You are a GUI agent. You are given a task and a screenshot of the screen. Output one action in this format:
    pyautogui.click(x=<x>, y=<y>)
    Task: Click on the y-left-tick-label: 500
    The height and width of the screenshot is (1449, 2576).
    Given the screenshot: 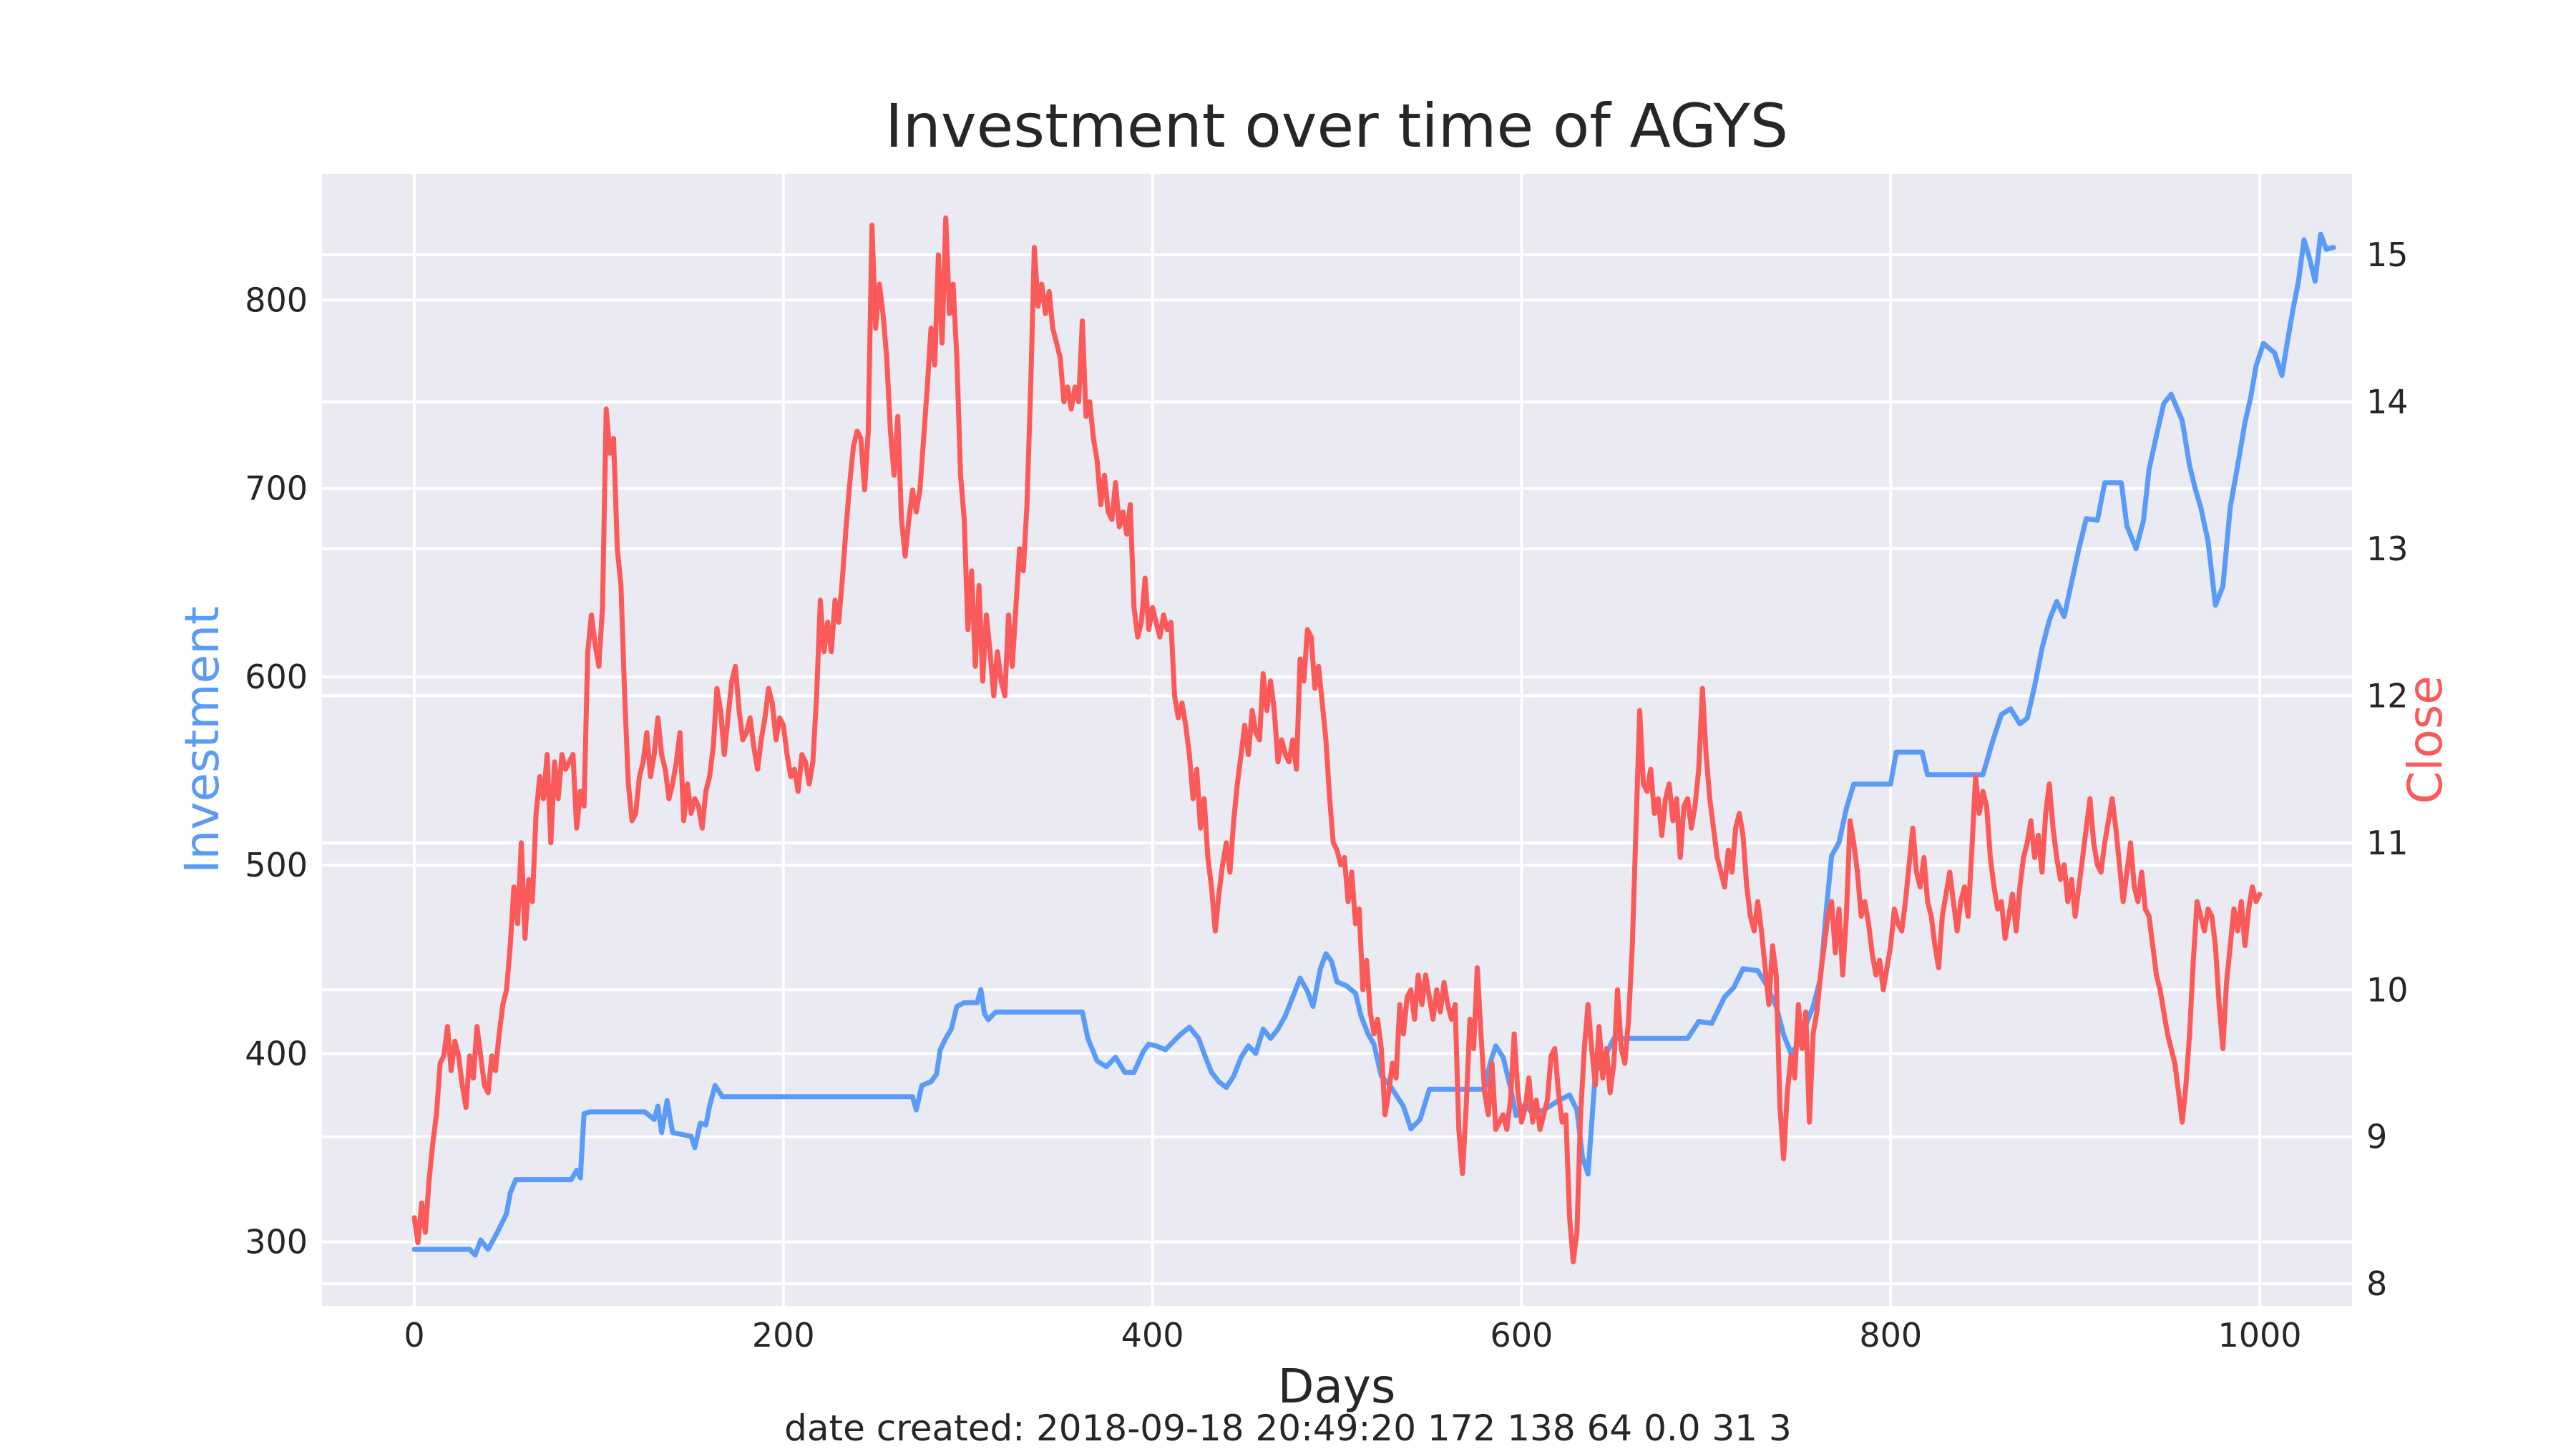 What is the action you would take?
    pyautogui.click(x=276, y=865)
    